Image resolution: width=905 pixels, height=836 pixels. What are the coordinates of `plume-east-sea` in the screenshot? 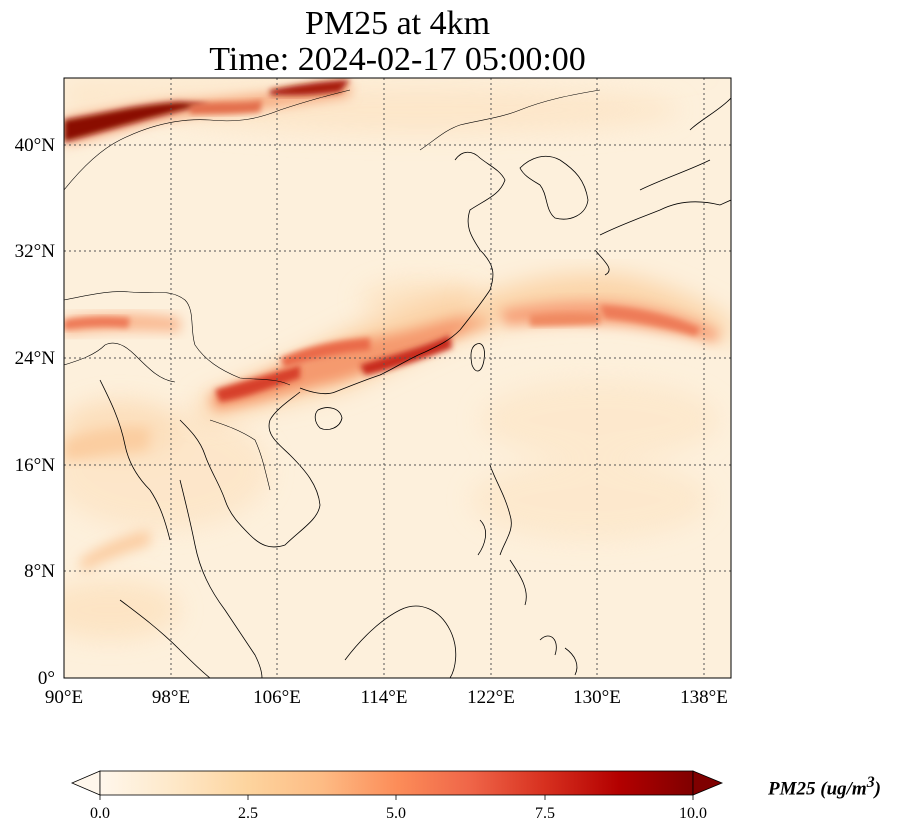 It's located at (600, 309).